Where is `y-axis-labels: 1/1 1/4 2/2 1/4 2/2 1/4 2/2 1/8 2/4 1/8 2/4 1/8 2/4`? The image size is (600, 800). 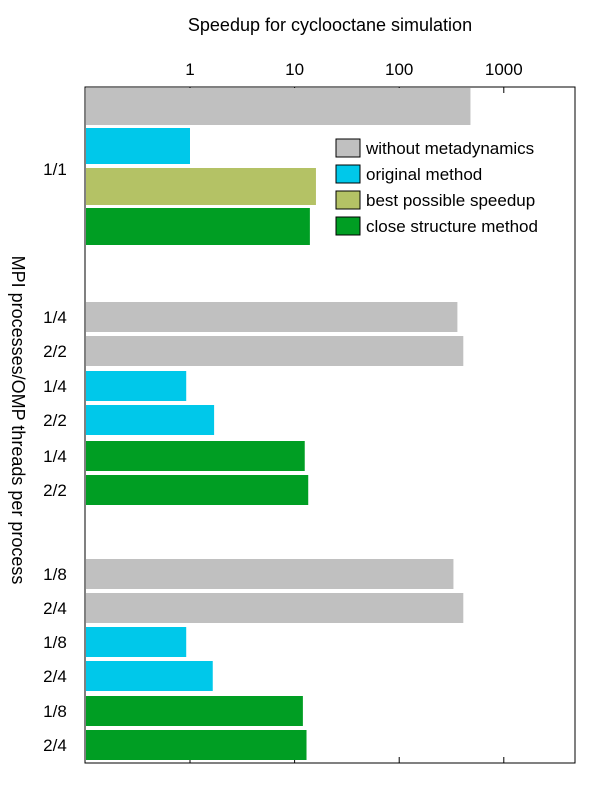 y-axis-labels: 1/1 1/4 2/2 1/4 2/2 1/4 2/2 1/8 2/4 1/8 2/4 1/8 2/4 is located at coordinates (55, 457).